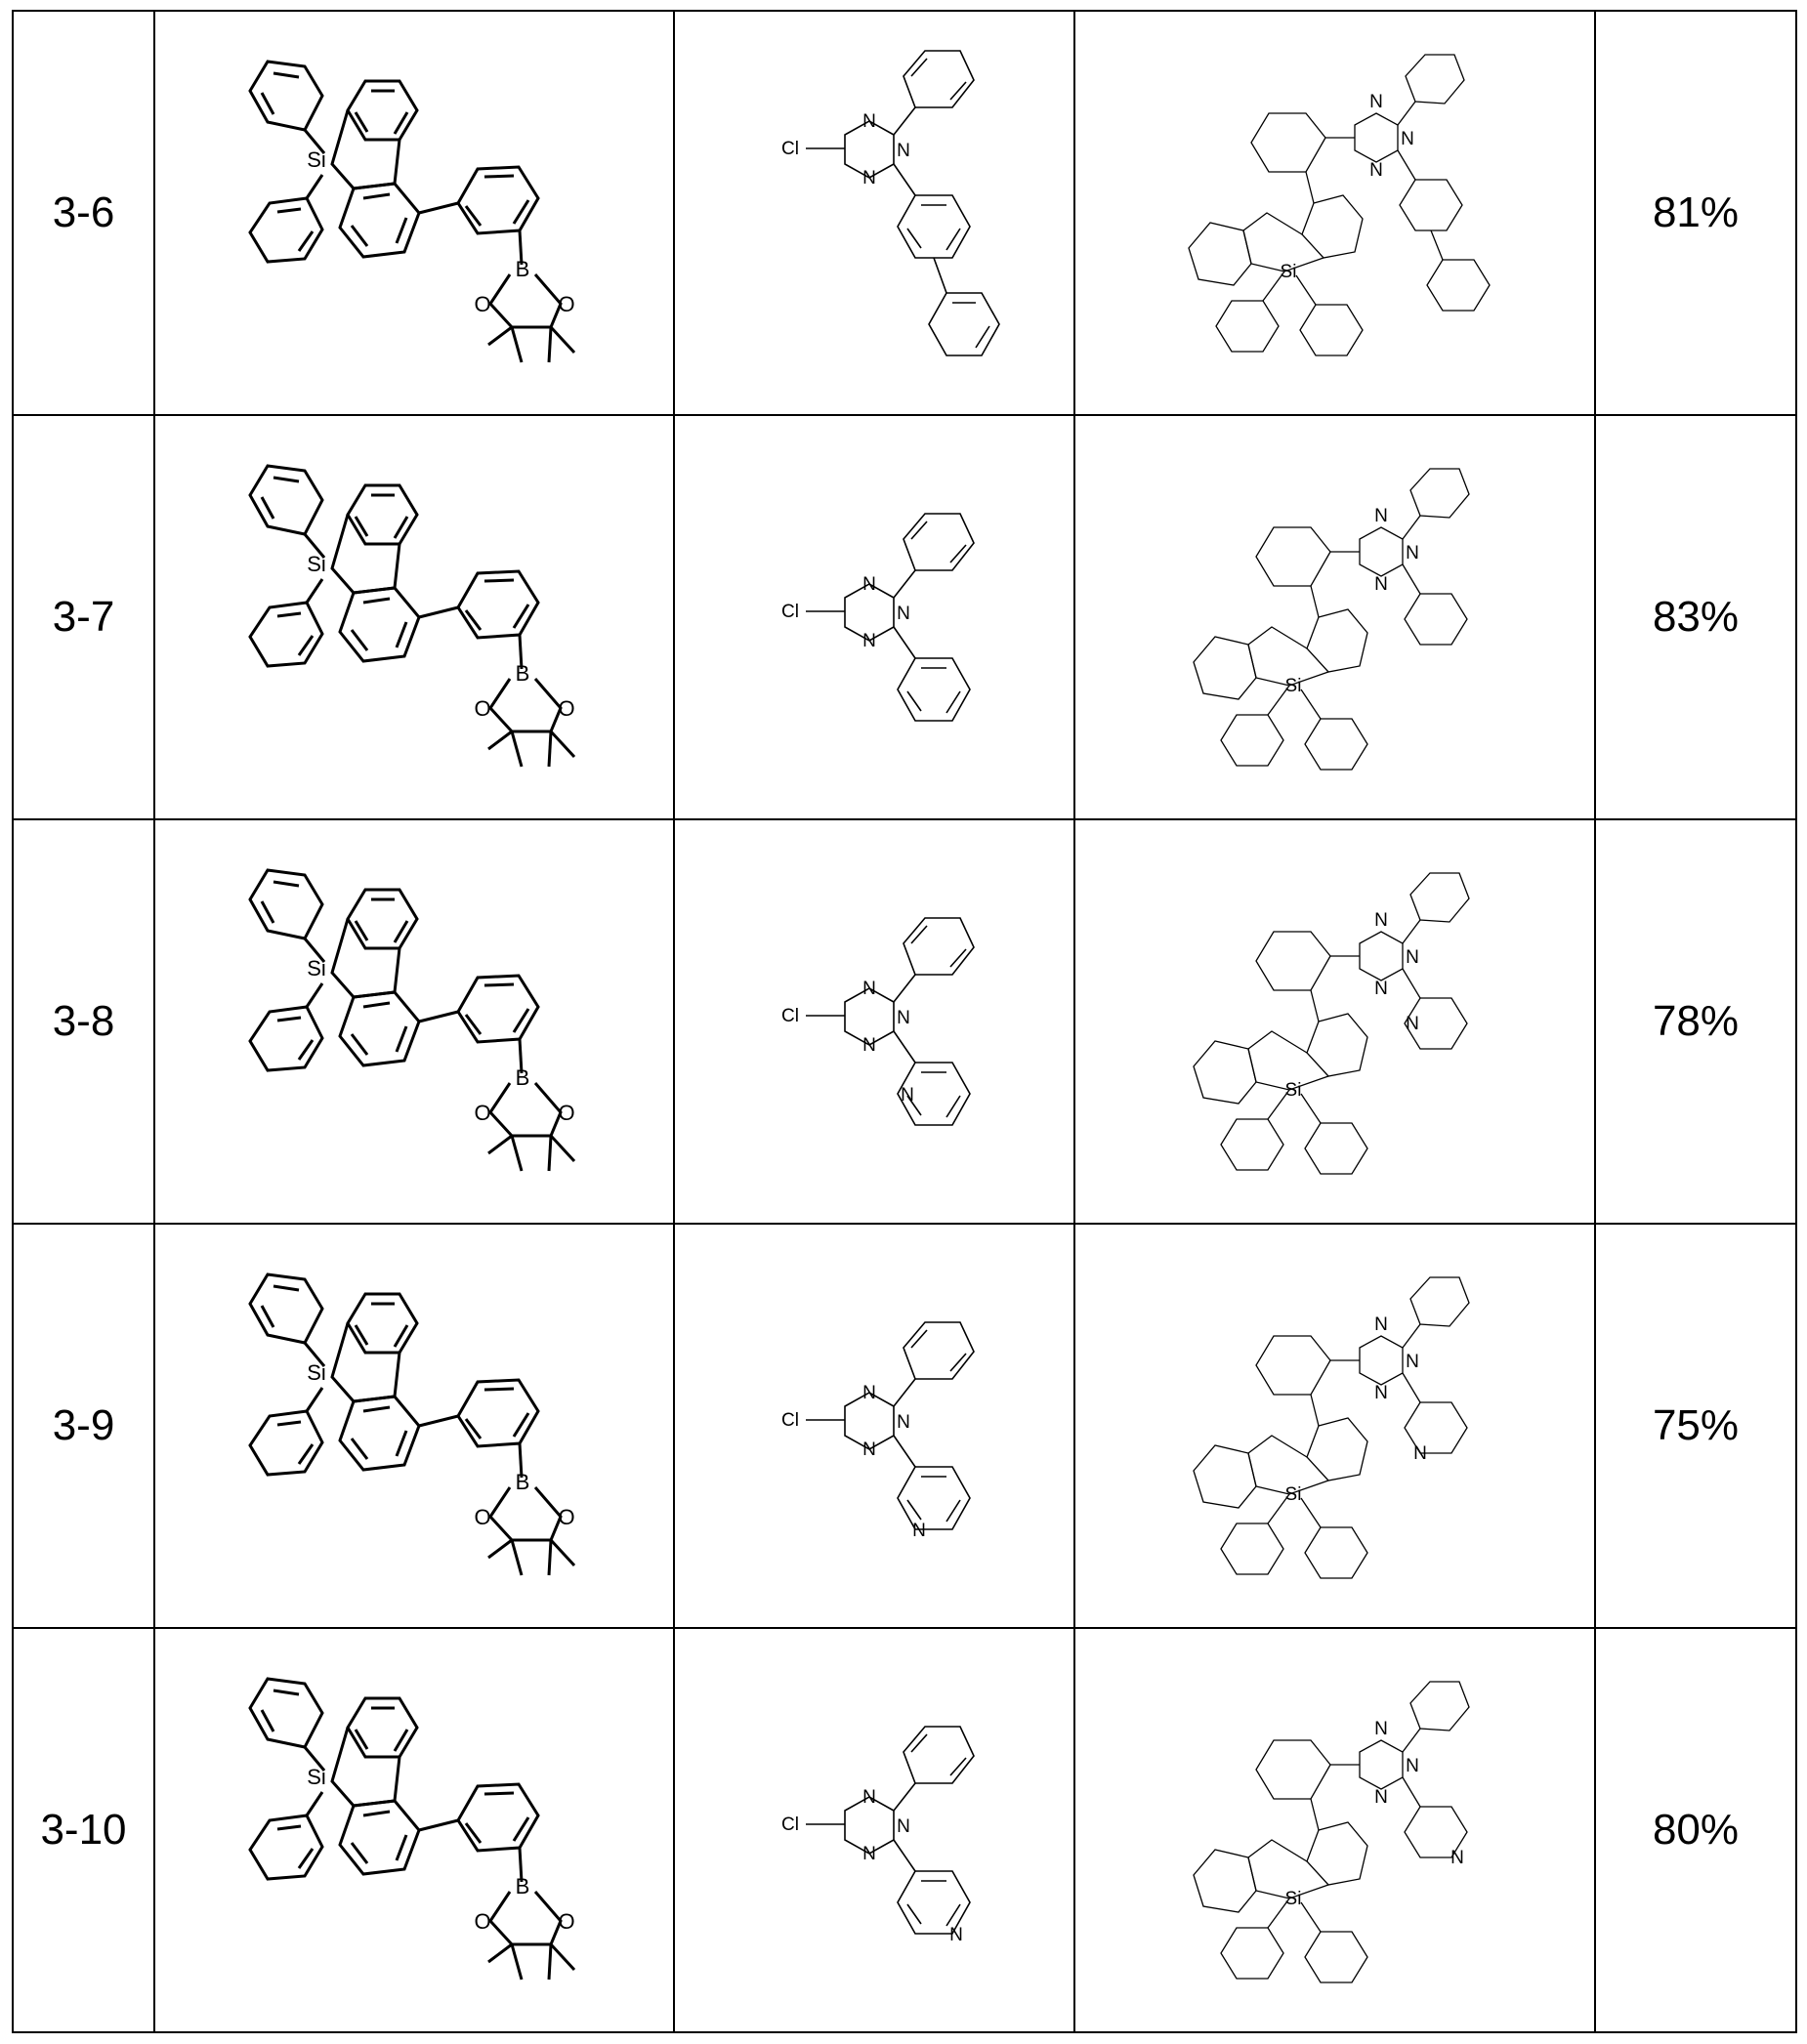 Image resolution: width=1807 pixels, height=2044 pixels. I want to click on yield-cell: 78%, so click(1696, 1021).